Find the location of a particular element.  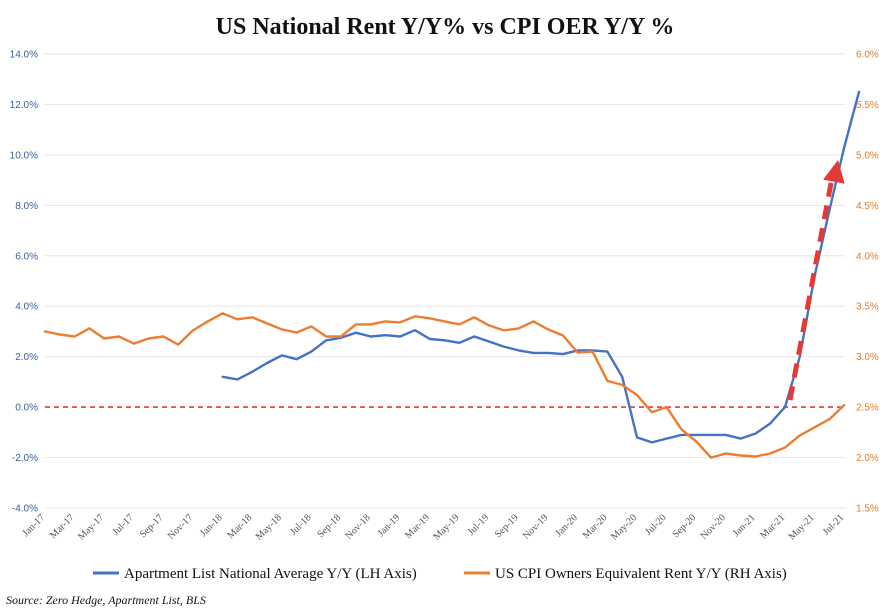

x-axis-tick-label: Jan-18 is located at coordinates (211, 525).